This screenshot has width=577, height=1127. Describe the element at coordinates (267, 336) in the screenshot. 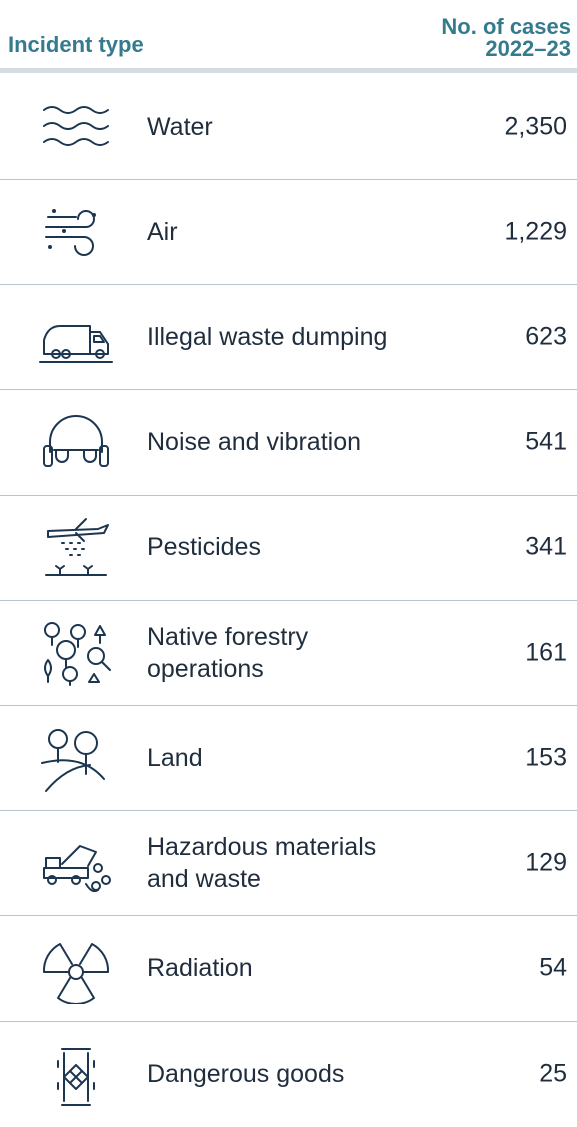

I see `incident-type: Illegal waste dumping` at that location.